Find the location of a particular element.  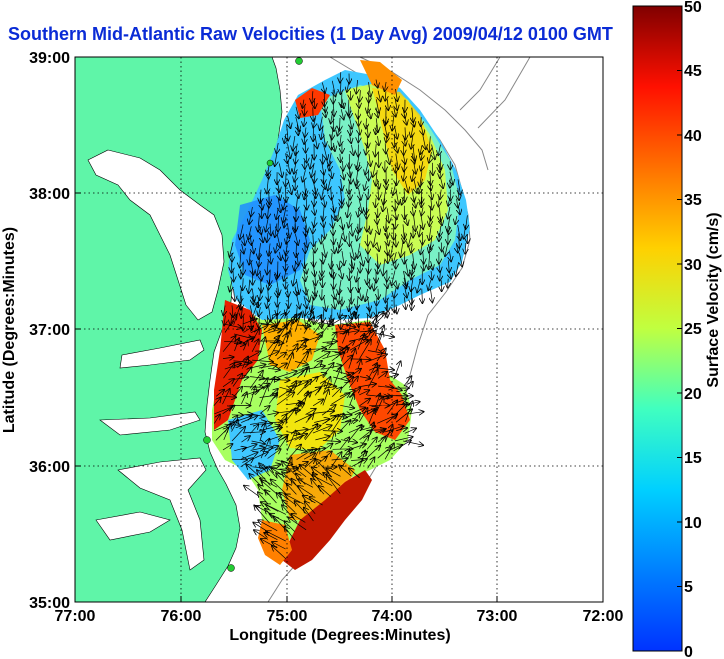

x-tick-label: 73:00 is located at coordinates (497, 616).